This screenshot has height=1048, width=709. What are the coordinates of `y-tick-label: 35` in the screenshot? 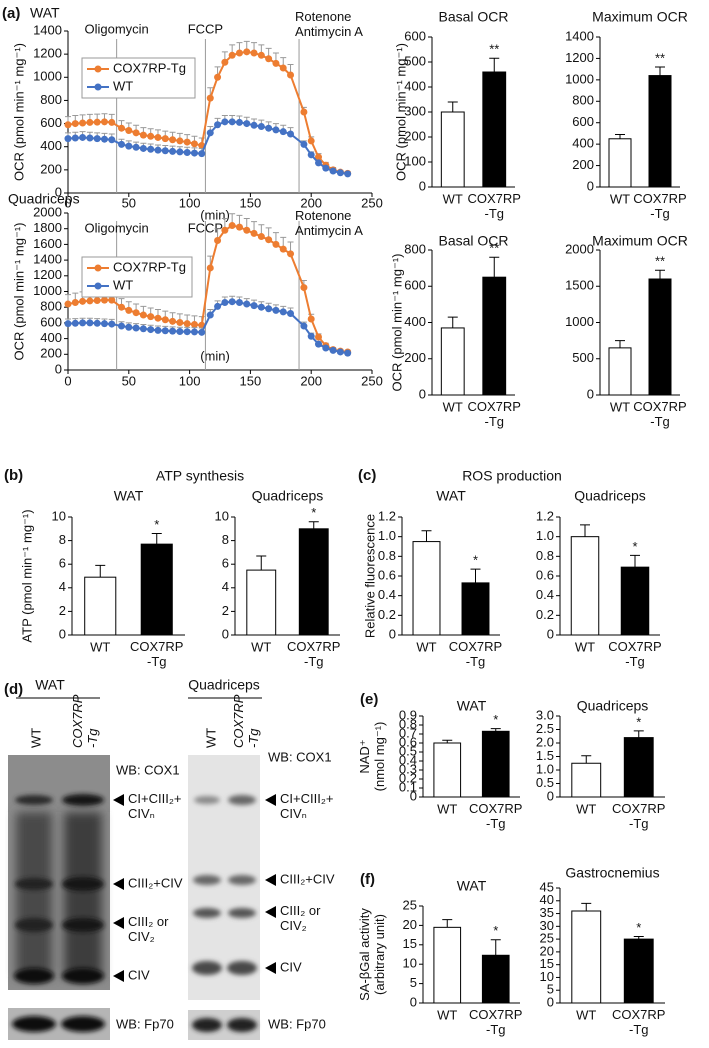 It's located at (547, 912).